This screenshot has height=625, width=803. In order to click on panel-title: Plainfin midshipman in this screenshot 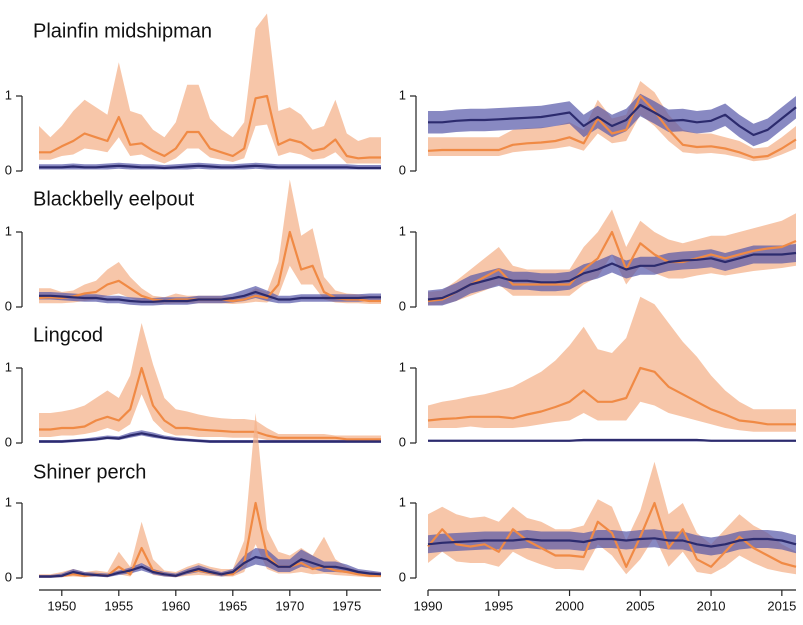, I will do `click(122, 31)`.